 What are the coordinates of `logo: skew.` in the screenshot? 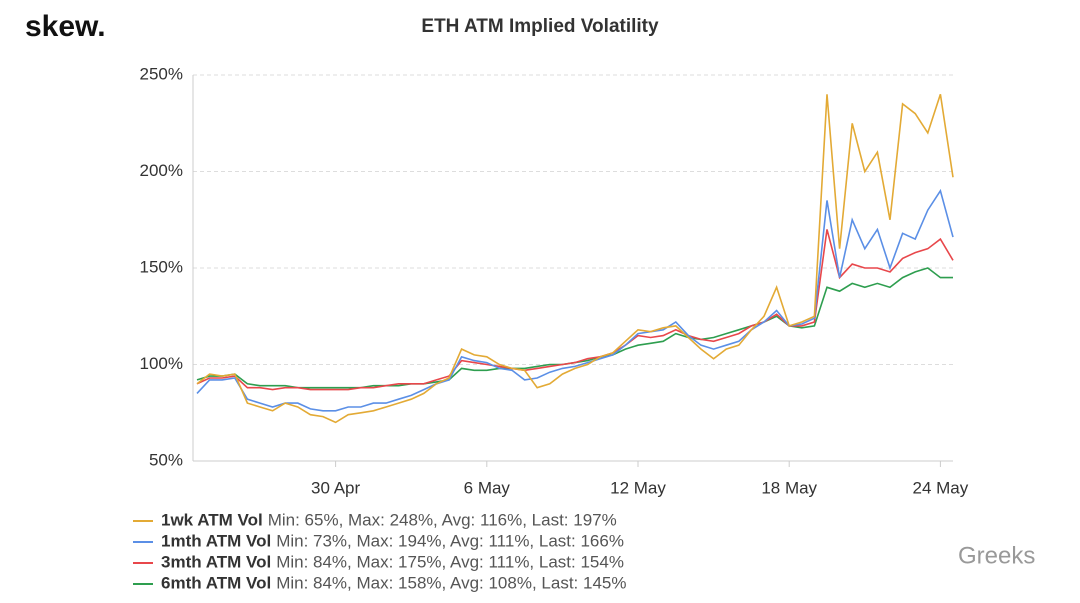 It's located at (65, 26).